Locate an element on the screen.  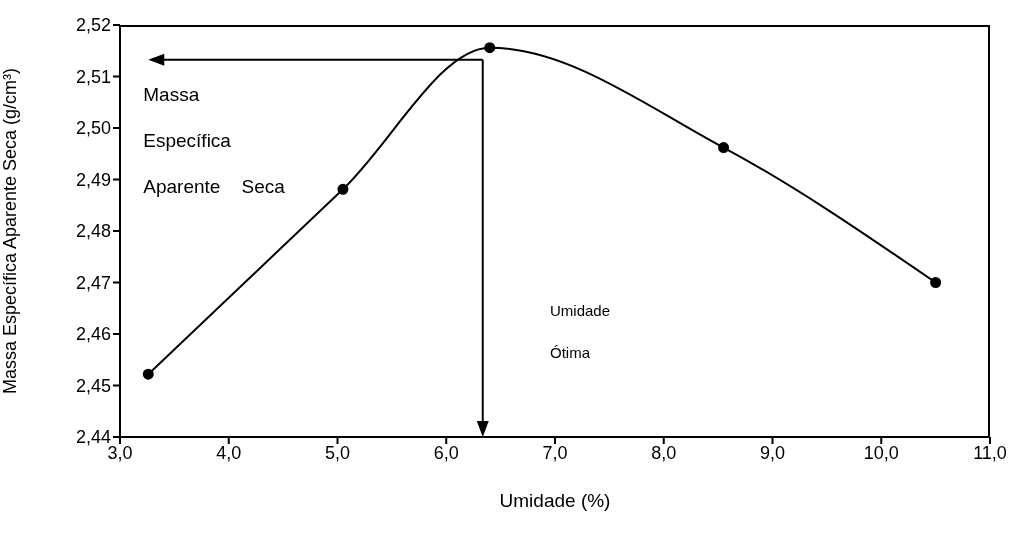
x-tick-label: 9,0 is located at coordinates (772, 452).